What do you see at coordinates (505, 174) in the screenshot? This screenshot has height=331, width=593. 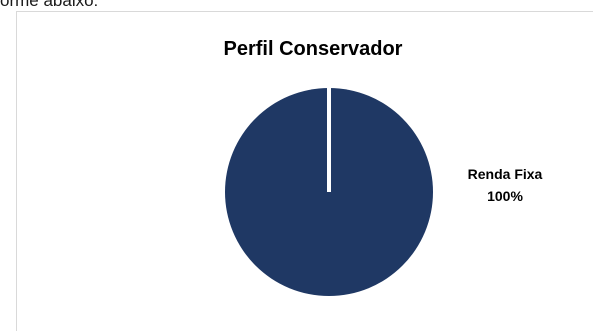 I see `data-label-category: Renda Fixa` at bounding box center [505, 174].